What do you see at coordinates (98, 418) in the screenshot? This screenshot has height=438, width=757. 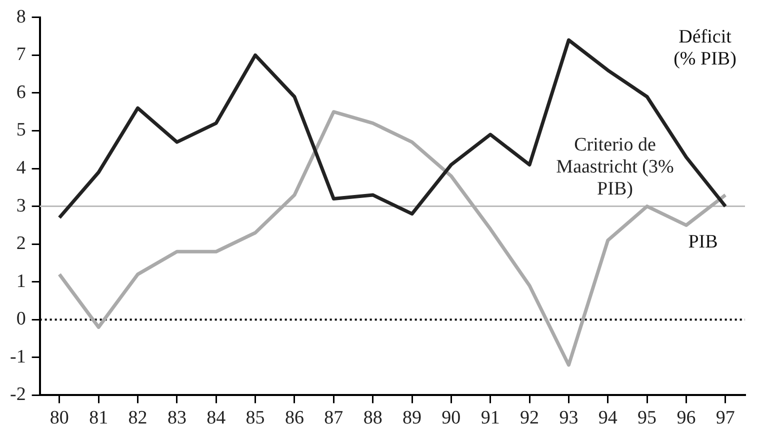 I see `x-tick-label: 81` at bounding box center [98, 418].